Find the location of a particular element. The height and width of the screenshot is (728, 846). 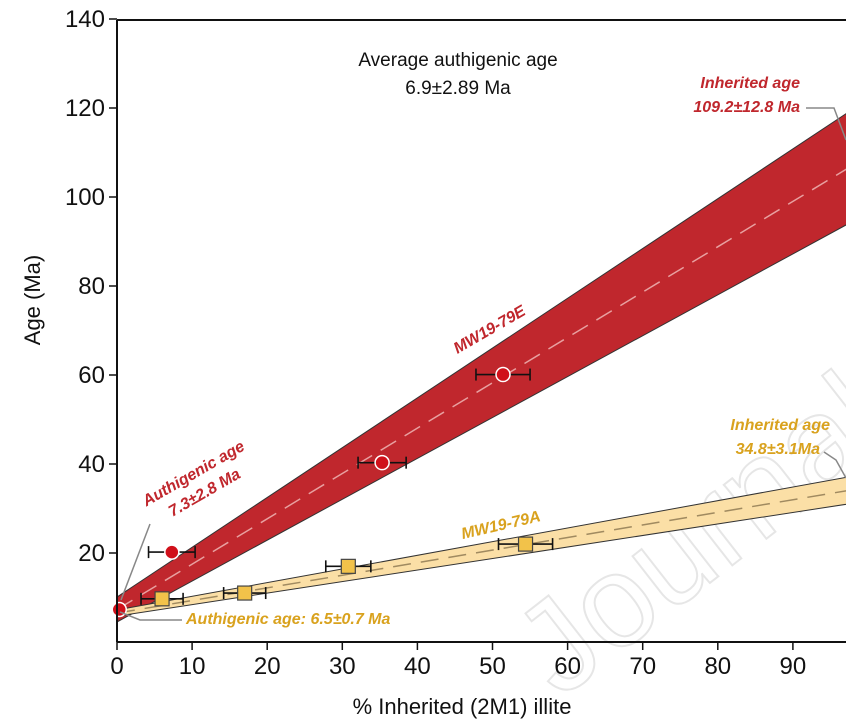

x-tick-label-60: 60 is located at coordinates (567, 666).